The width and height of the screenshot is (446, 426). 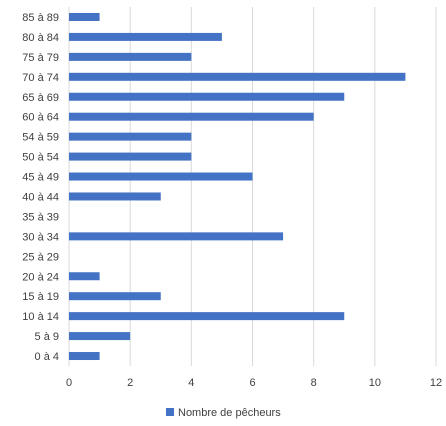 I want to click on category-label: 15 à 19, so click(x=40, y=297).